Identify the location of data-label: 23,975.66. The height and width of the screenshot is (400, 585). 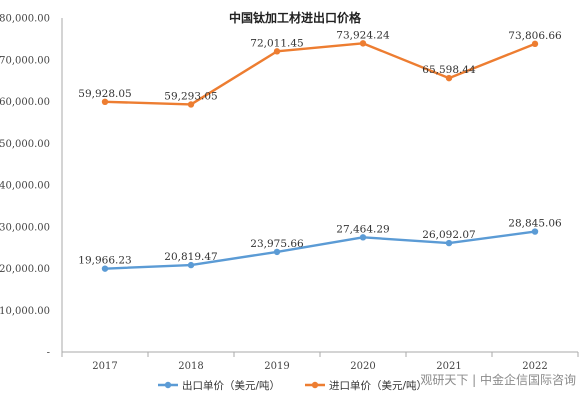
(277, 244).